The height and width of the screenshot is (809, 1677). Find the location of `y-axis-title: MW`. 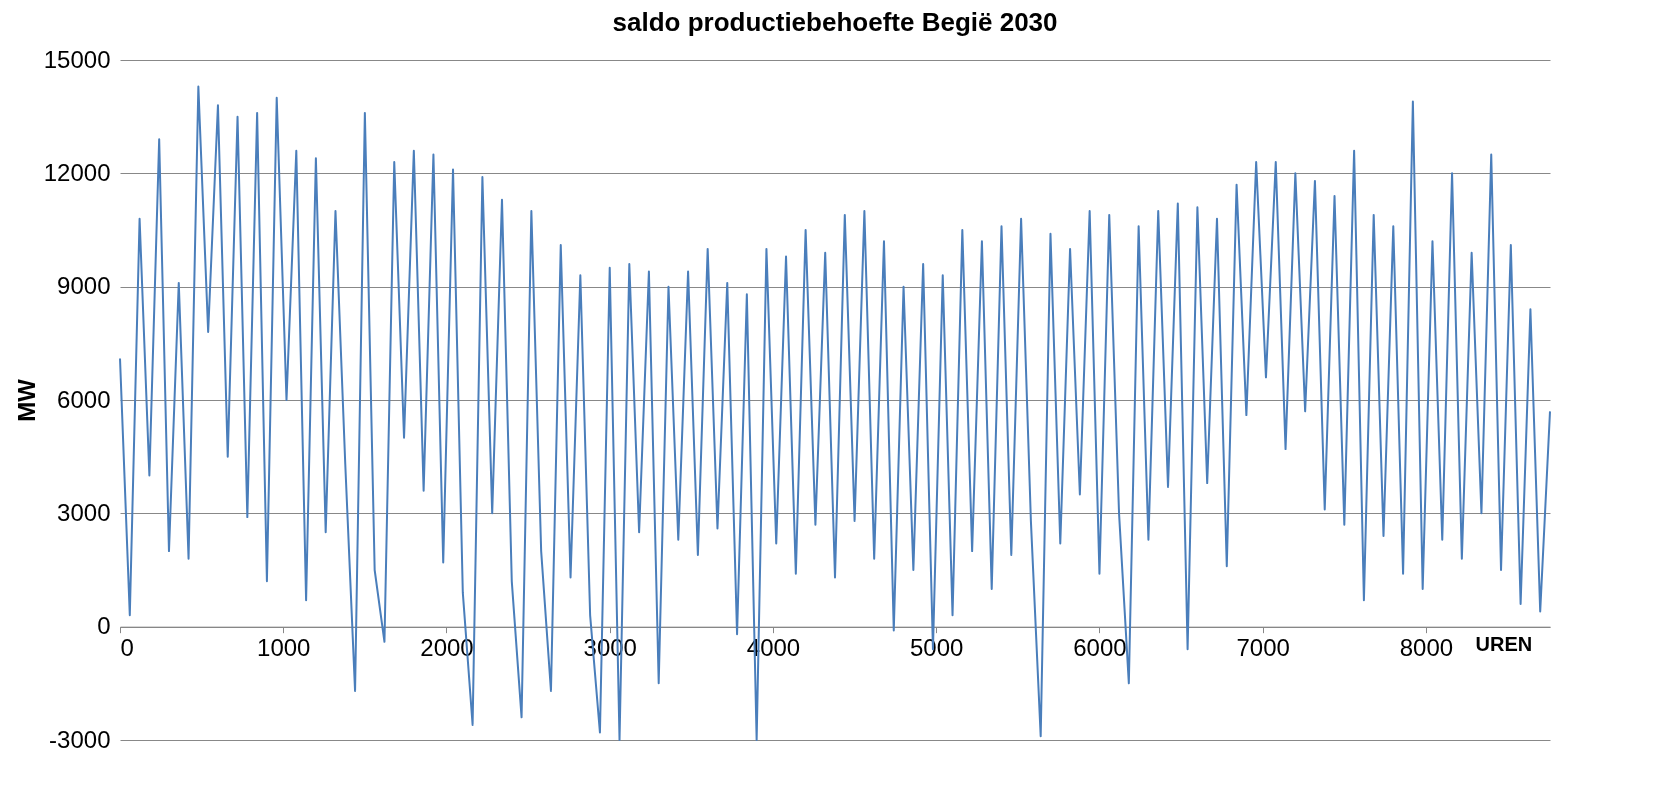

y-axis-title: MW is located at coordinates (26, 400).